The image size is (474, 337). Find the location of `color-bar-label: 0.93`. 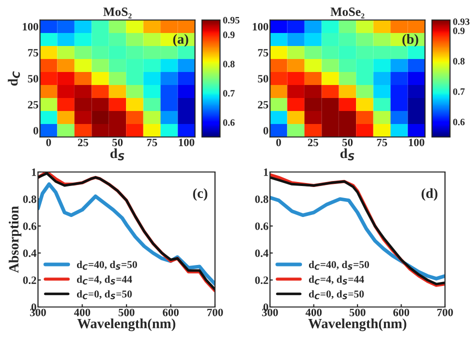

color-bar-label: 0.93 is located at coordinates (461, 22).